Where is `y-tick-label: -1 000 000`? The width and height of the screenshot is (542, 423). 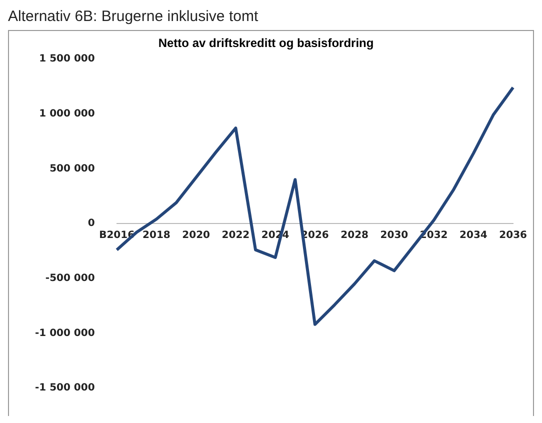 y-tick-label: -1 000 000 is located at coordinates (64, 333).